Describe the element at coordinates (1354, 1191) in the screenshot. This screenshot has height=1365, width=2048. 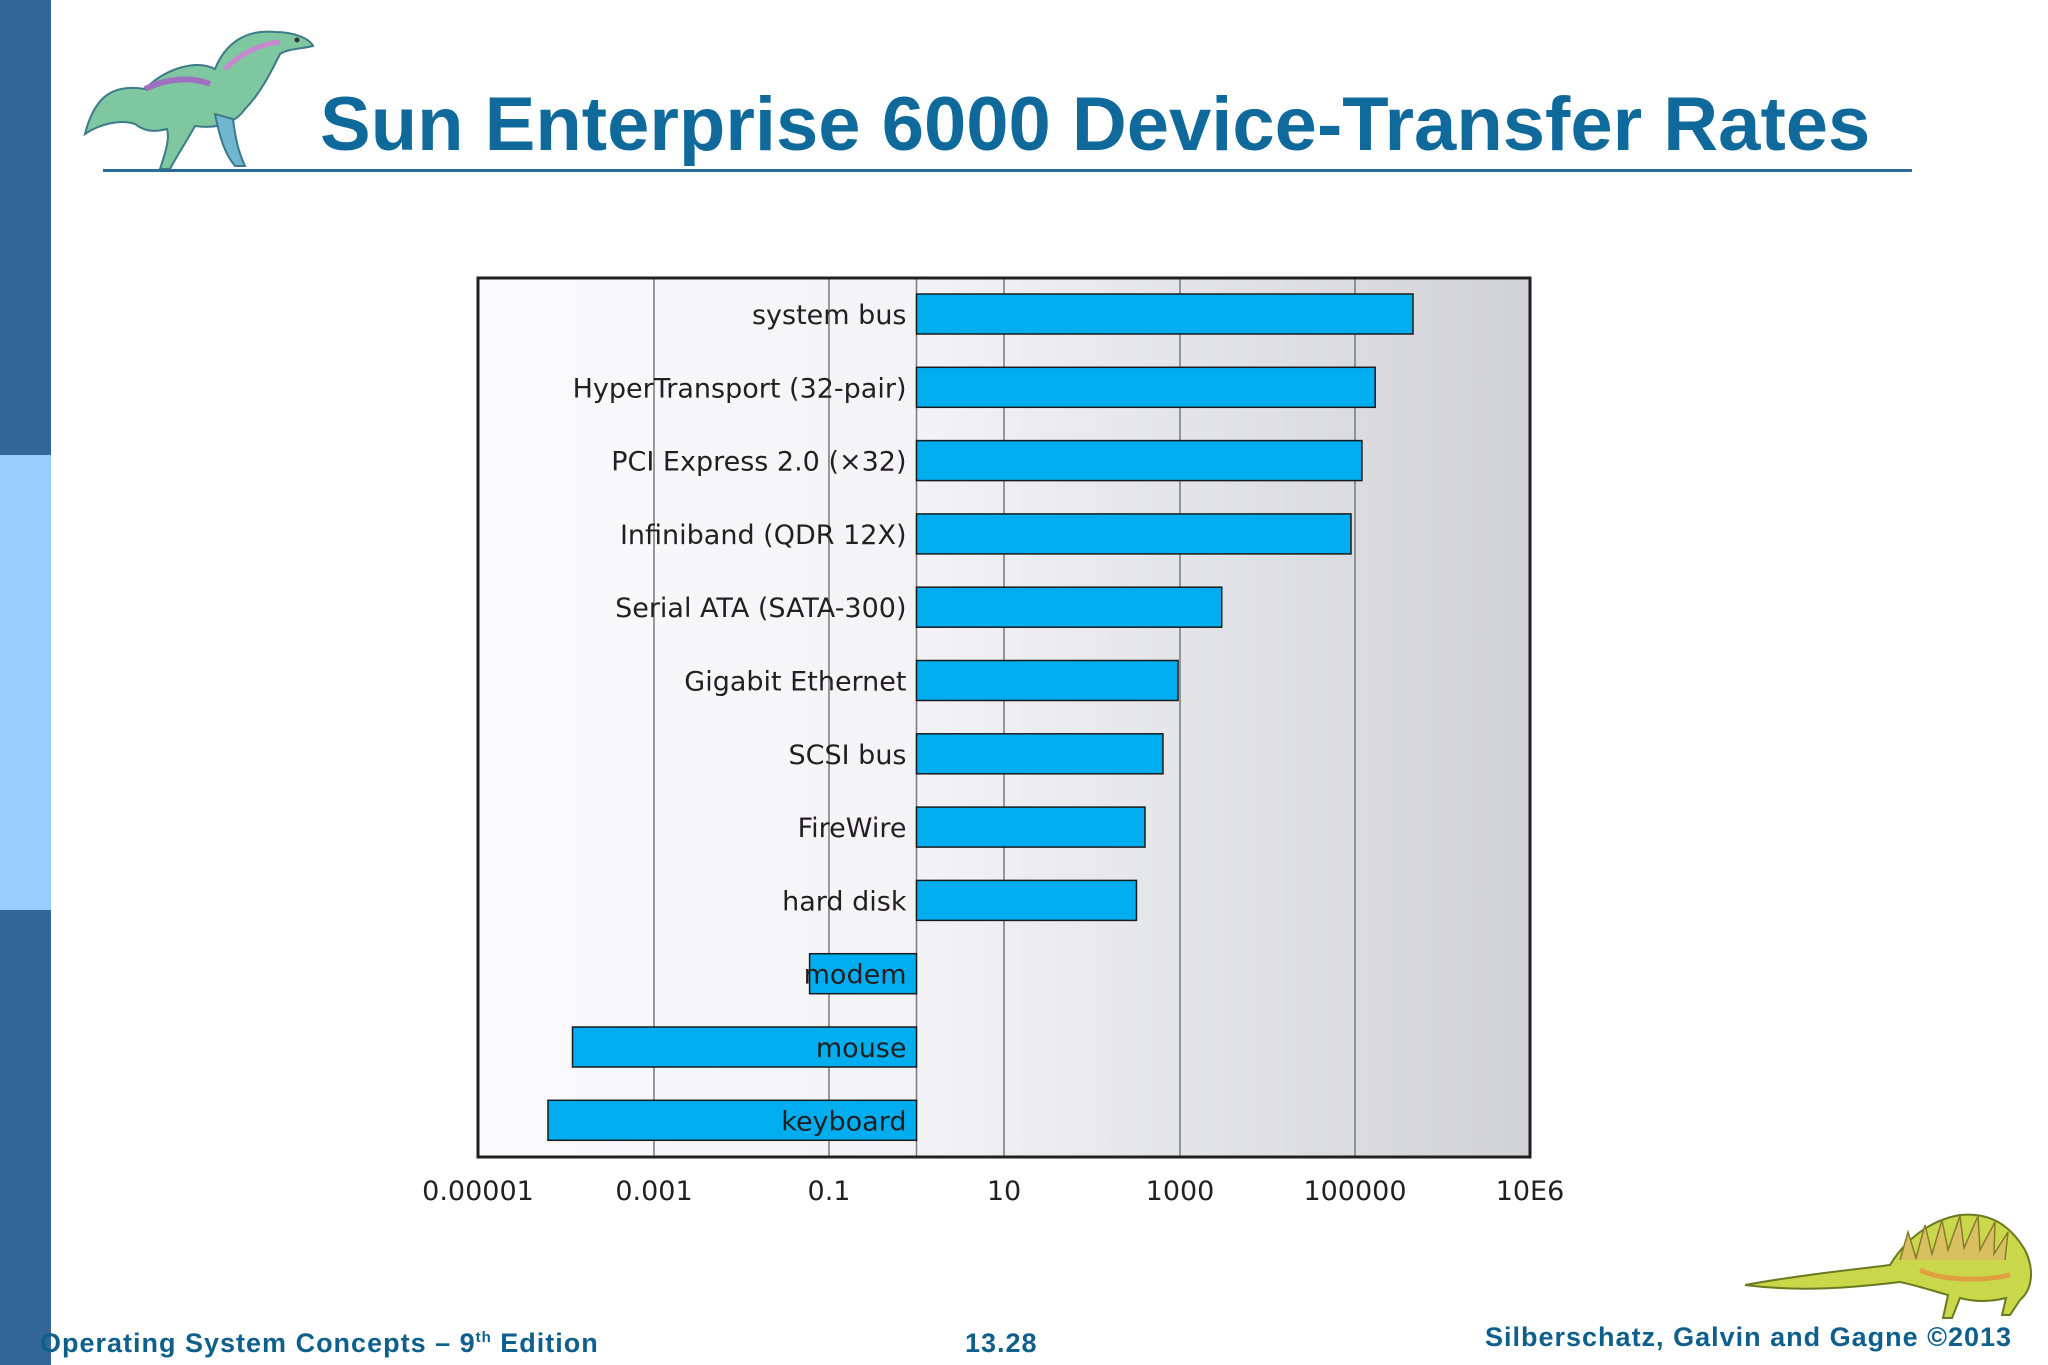
I see `x-tick-label: 100000` at that location.